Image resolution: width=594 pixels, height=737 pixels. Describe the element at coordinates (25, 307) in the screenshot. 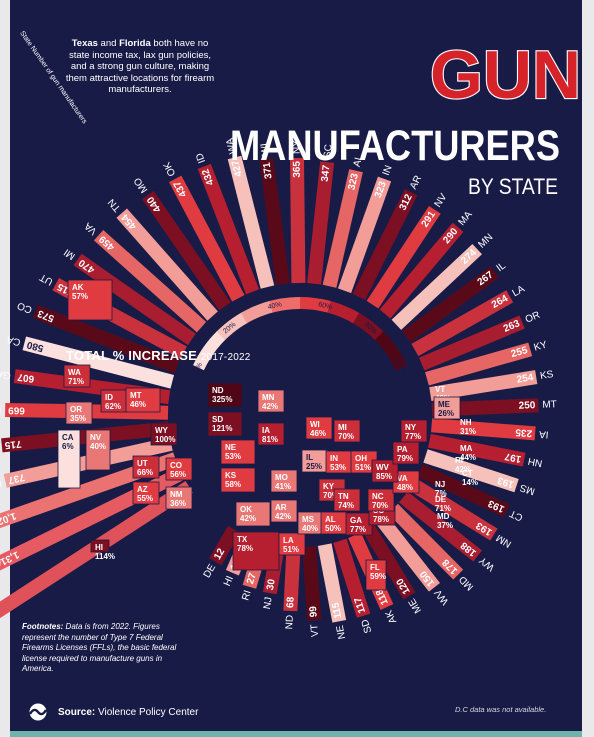

I see `bar-state-label: CO` at that location.